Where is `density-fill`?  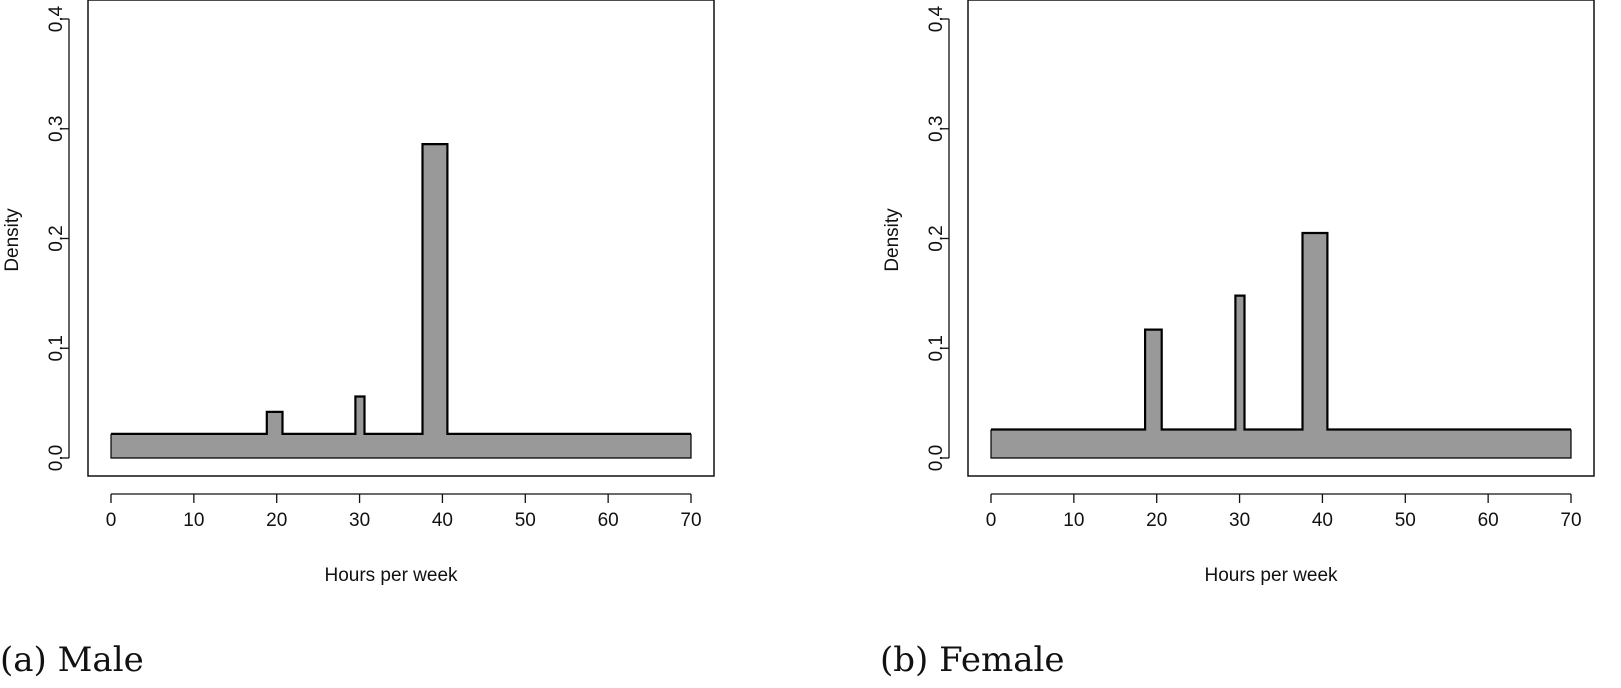
density-fill is located at coordinates (1281, 345).